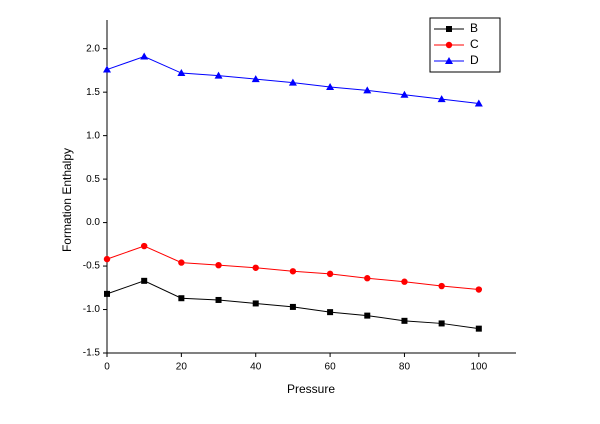  Describe the element at coordinates (93, 135) in the screenshot. I see `y-tick-label: 1.0` at that location.